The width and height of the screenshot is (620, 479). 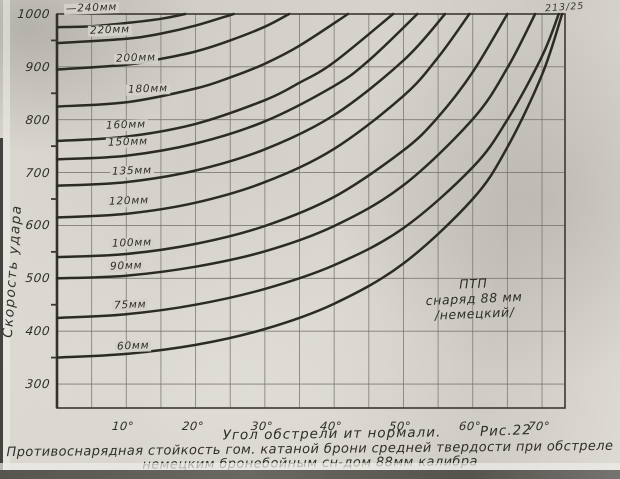 I want to click on shell-annotation: ПТП снаряд 88 мм /немецкий/, so click(x=474, y=298).